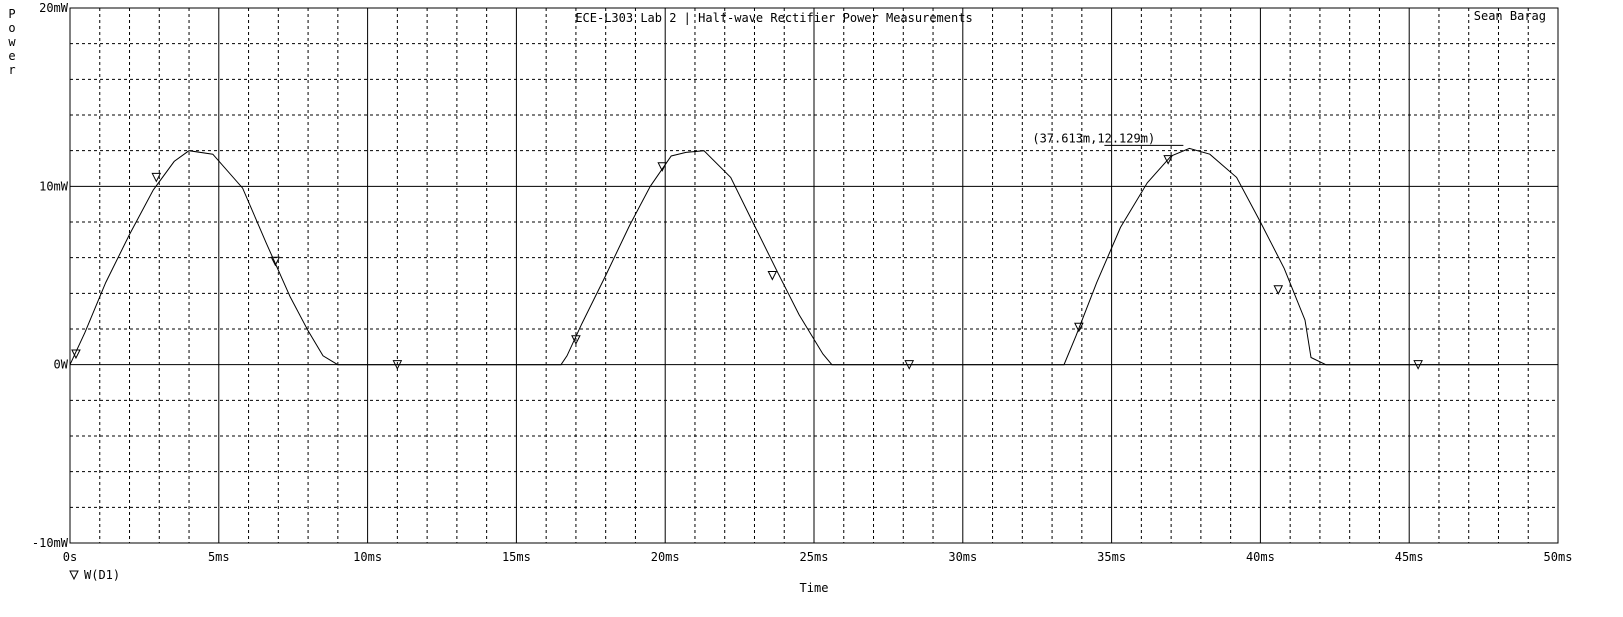  Describe the element at coordinates (11, 56) in the screenshot. I see `y-axis-label-char: e` at that location.